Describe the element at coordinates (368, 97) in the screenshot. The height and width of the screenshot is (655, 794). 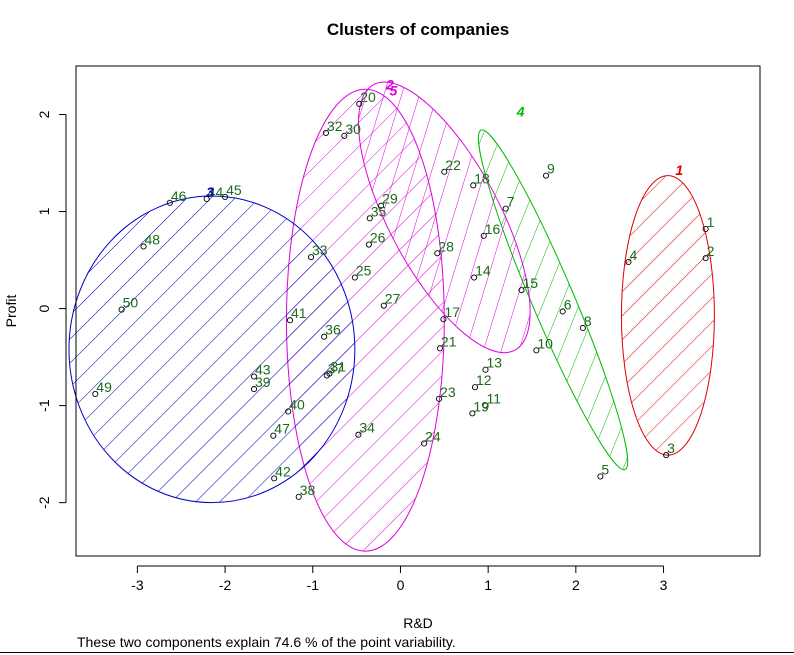
I see `point-label-20: 20` at that location.